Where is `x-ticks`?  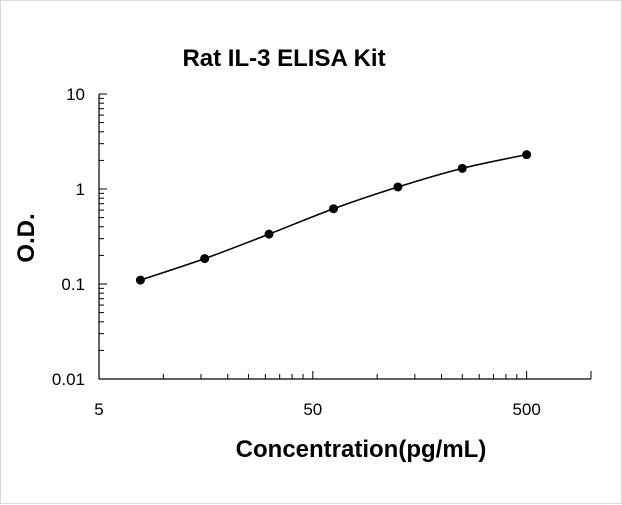
x-ticks is located at coordinates (345, 375).